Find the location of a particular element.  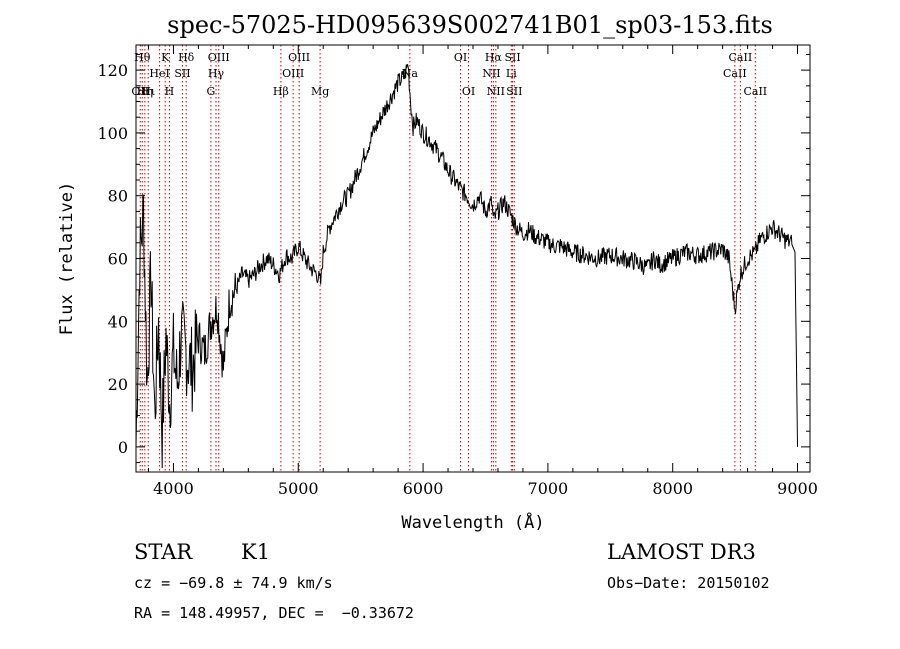

line-marker-label: HeI is located at coordinates (159, 73).